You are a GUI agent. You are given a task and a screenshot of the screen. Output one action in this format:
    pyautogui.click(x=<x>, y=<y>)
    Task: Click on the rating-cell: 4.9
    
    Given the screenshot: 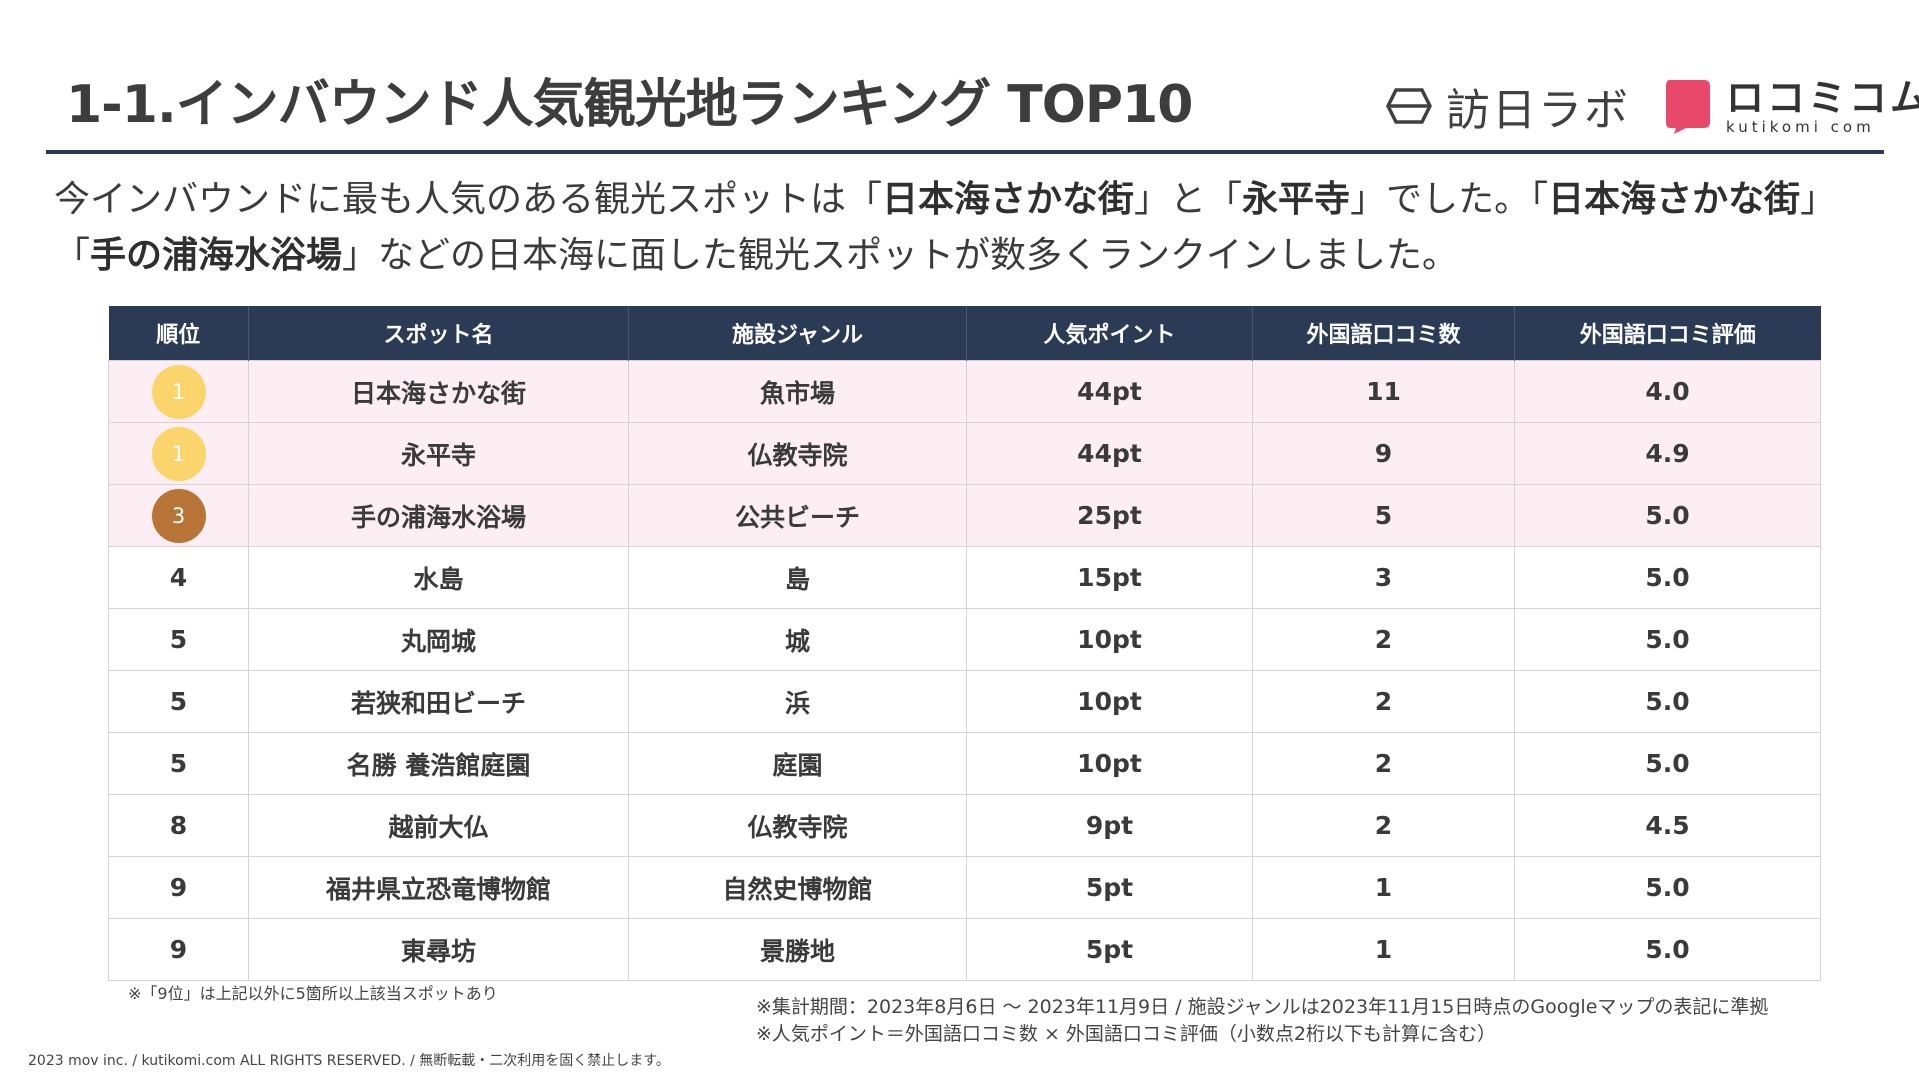 What is the action you would take?
    pyautogui.click(x=1667, y=453)
    